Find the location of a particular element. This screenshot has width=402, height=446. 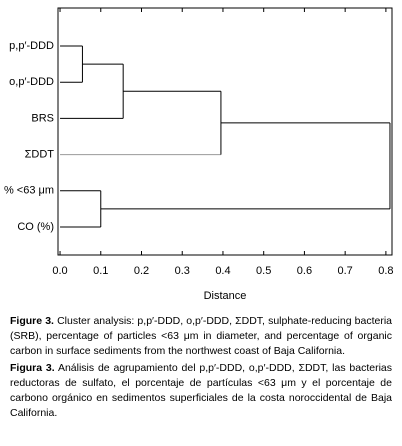

leaf-label: BRS is located at coordinates (42, 118).